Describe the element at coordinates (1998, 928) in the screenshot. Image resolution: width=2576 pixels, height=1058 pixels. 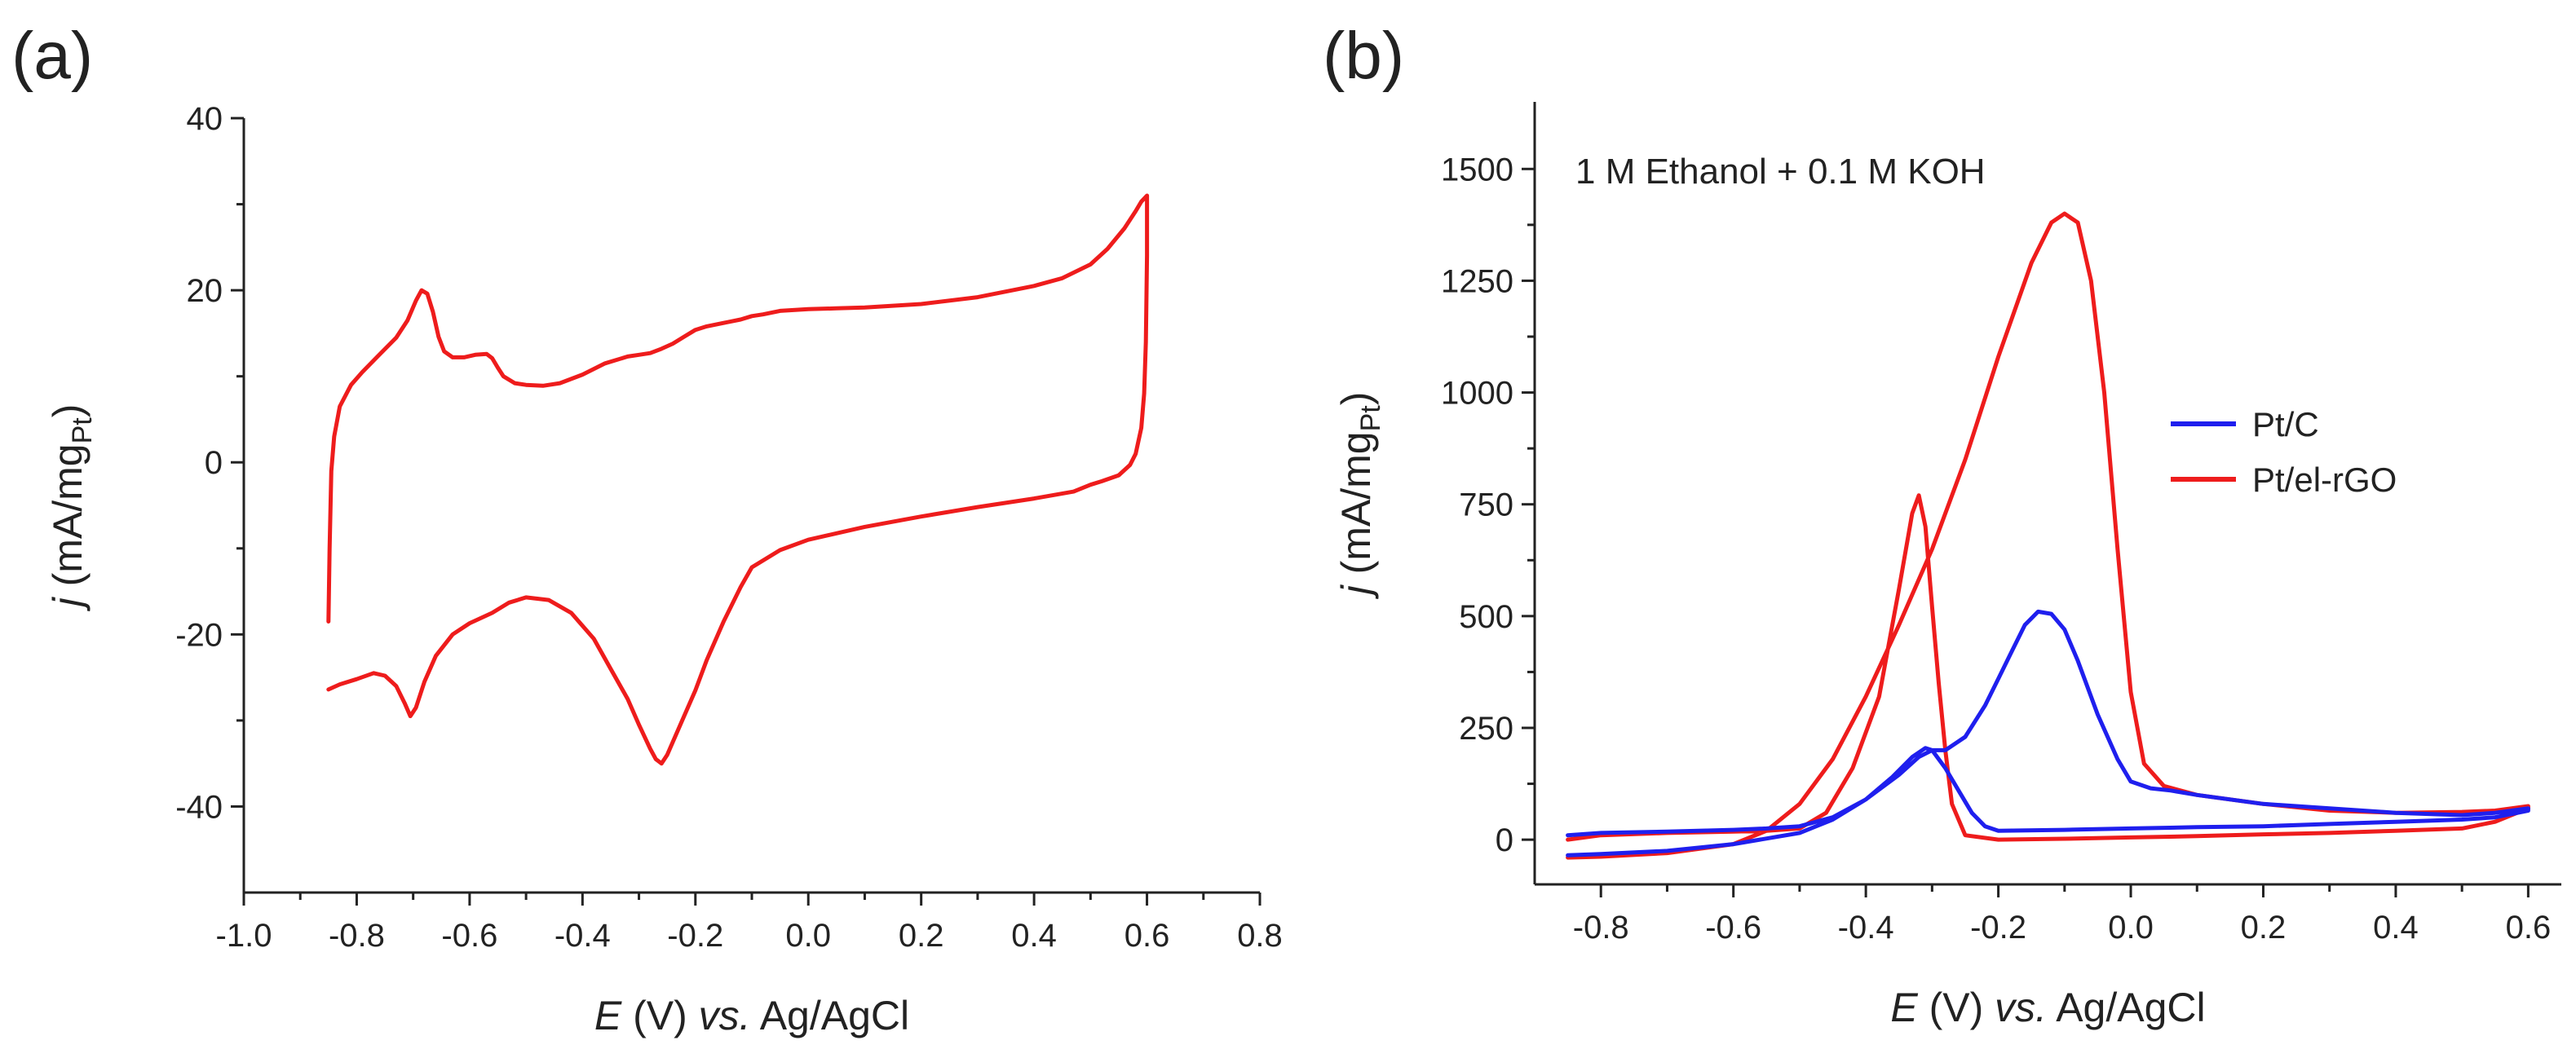
I see `panel-b-x-tick-label: -0.2` at that location.